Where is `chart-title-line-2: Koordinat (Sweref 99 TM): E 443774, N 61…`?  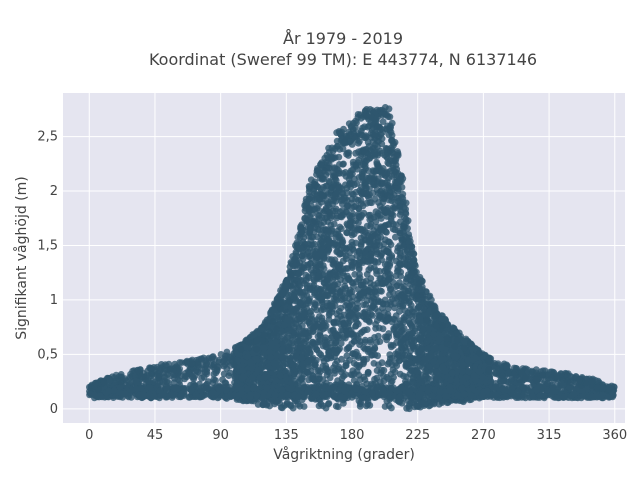 chart-title-line-2: Koordinat (Sweref 99 TM): E 443774, N 61… is located at coordinates (343, 59).